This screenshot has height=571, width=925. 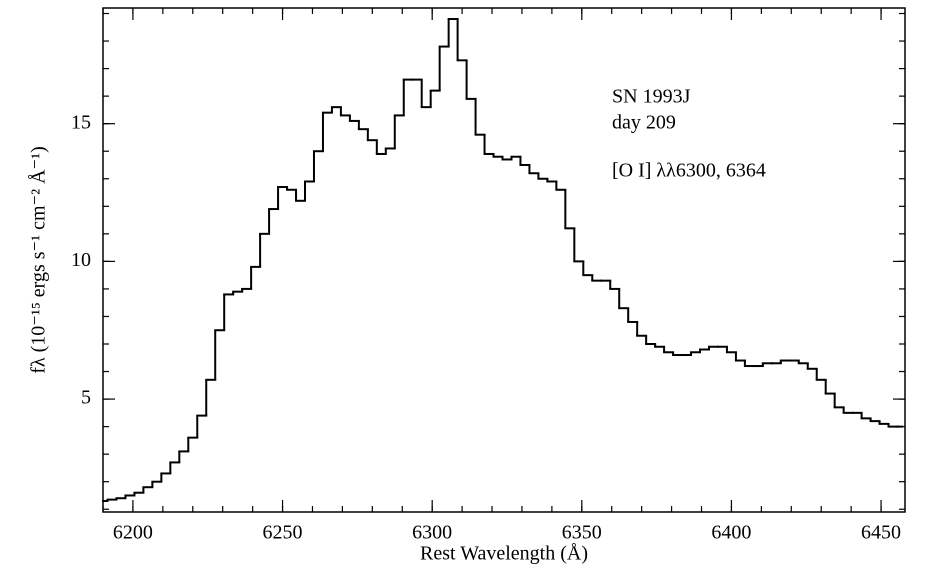 What do you see at coordinates (651, 97) in the screenshot?
I see `annotation: SN 1993J` at bounding box center [651, 97].